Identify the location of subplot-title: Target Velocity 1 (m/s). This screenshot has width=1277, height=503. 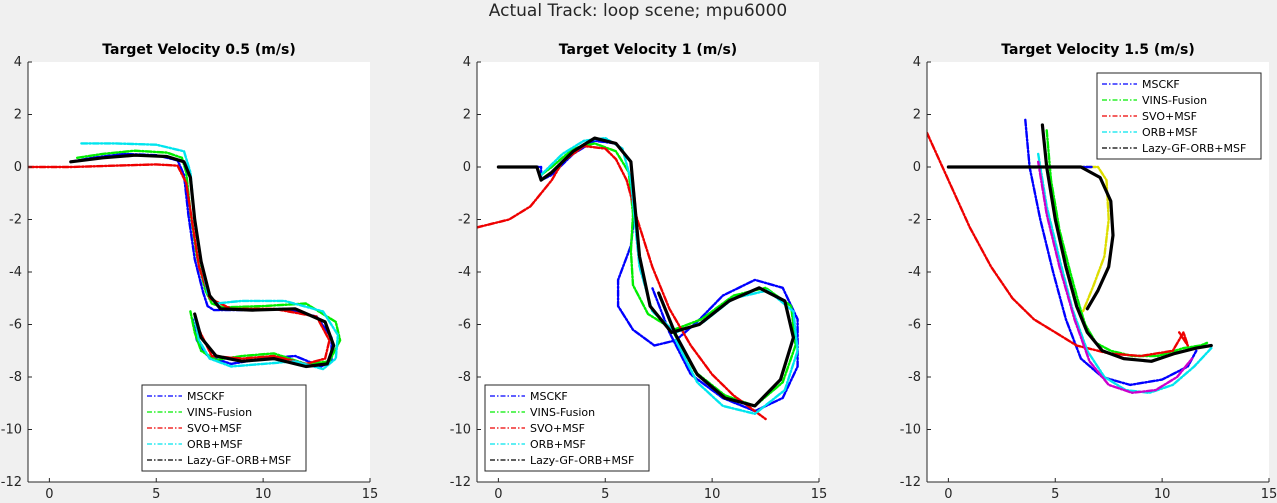
(648, 50).